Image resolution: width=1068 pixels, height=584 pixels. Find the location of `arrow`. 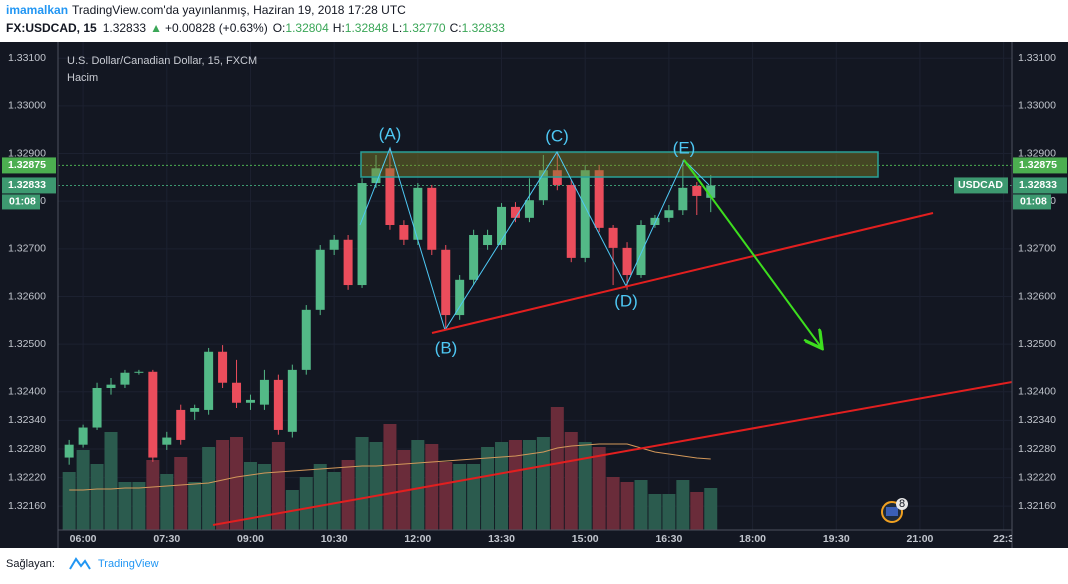

arrow is located at coordinates (752, 253).